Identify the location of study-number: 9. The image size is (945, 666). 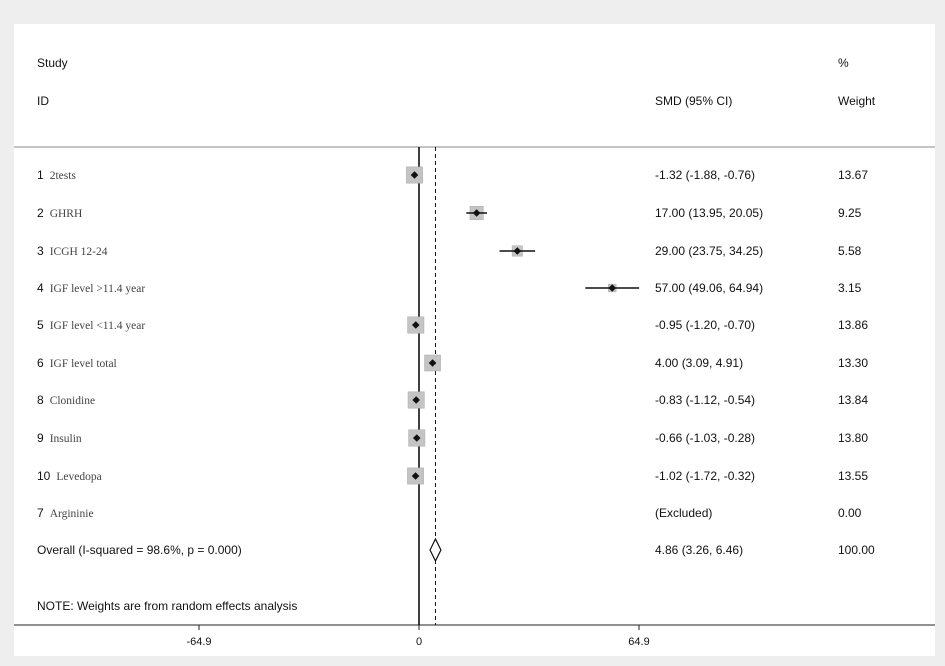
(40, 438).